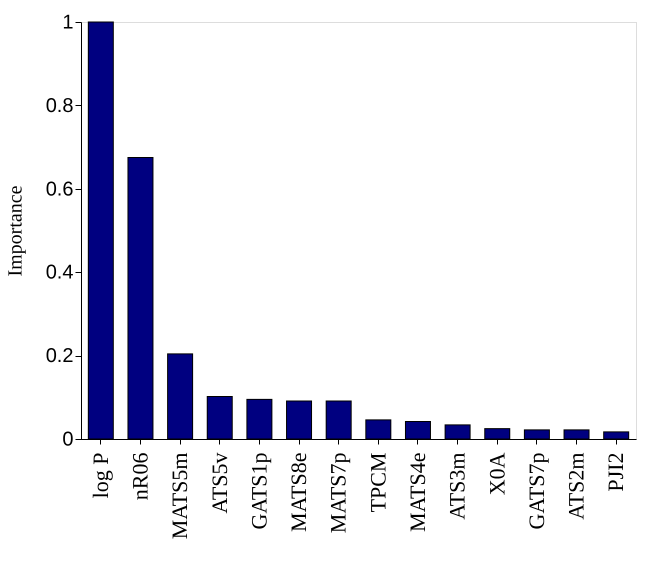 The width and height of the screenshot is (656, 569). I want to click on x-tick-label: PJI2, so click(615, 472).